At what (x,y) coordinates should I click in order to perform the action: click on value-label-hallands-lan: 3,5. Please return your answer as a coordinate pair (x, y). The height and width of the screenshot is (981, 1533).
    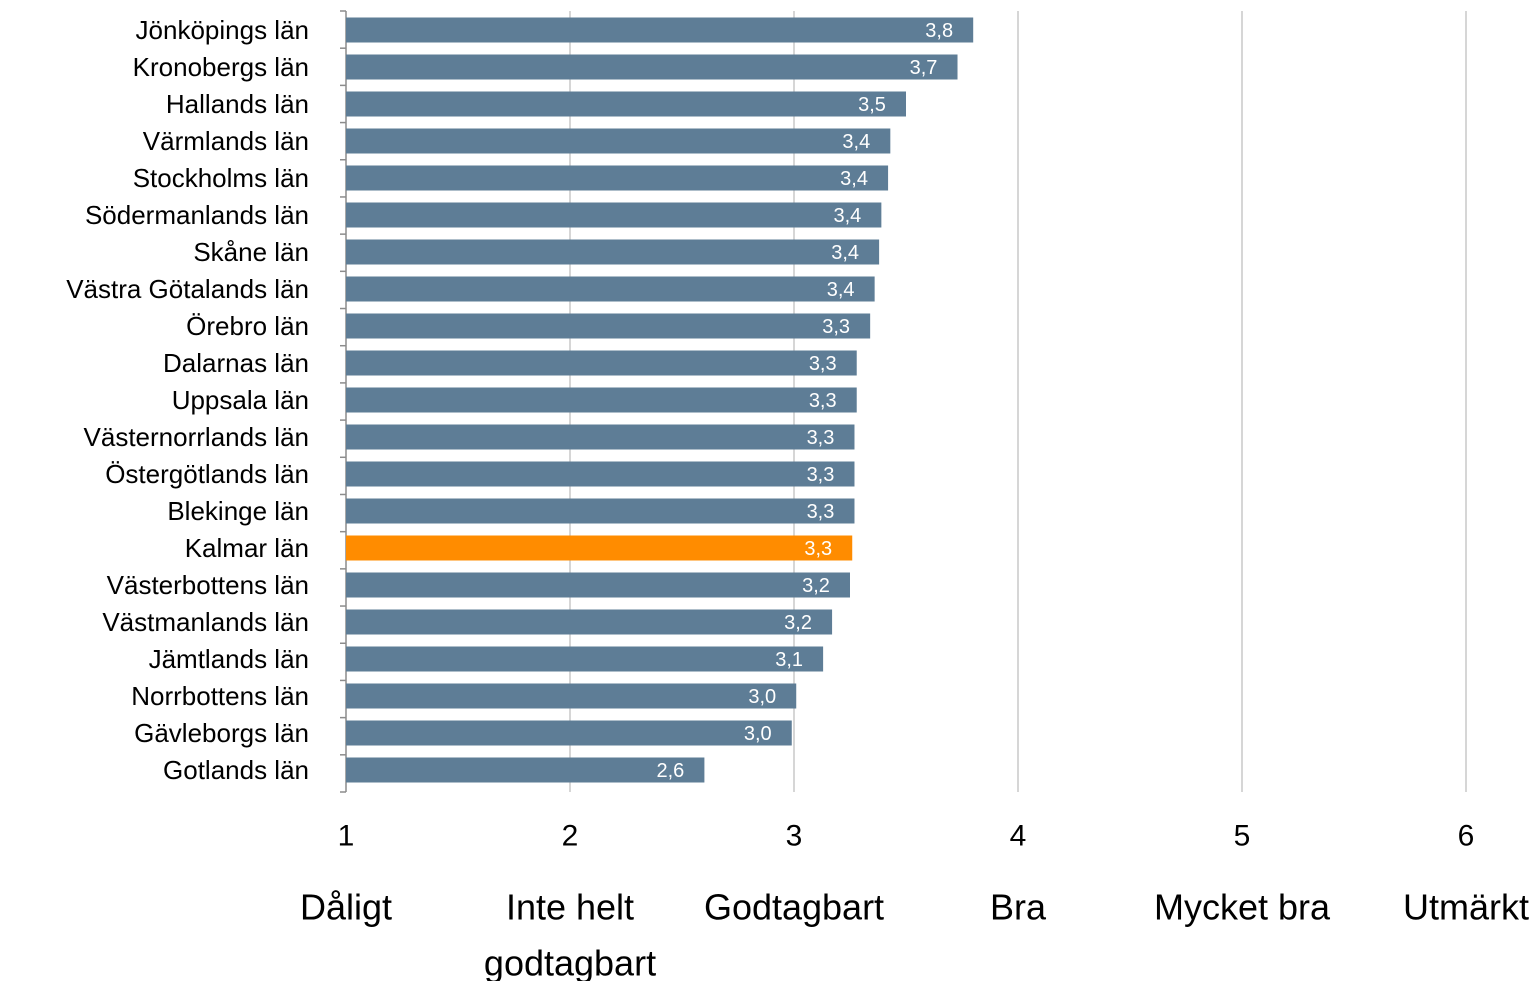
    Looking at the image, I should click on (872, 105).